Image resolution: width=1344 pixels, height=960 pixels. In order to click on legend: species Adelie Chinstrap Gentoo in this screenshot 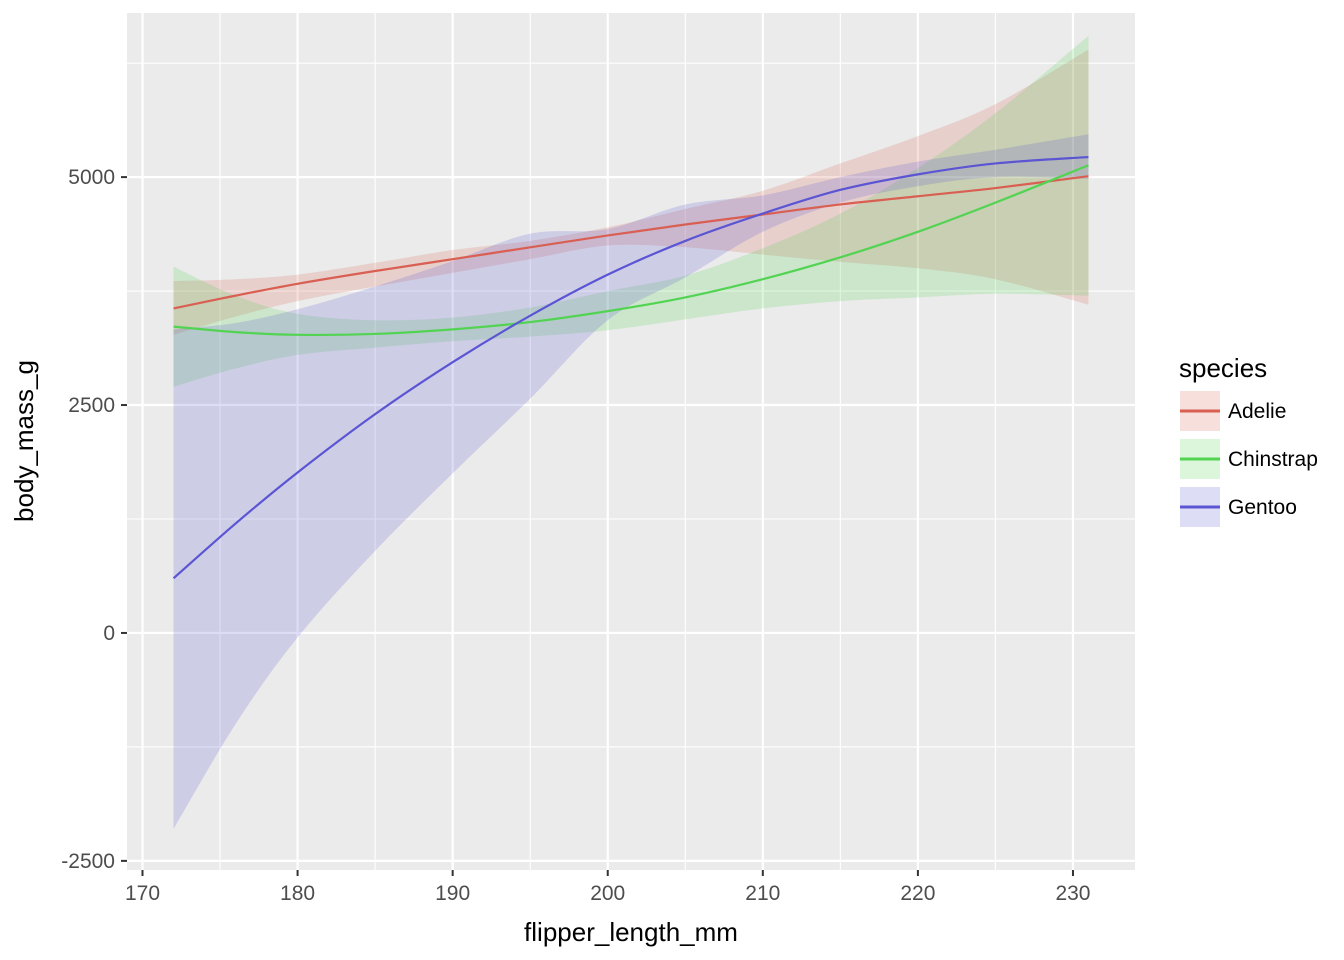, I will do `click(1248, 440)`.